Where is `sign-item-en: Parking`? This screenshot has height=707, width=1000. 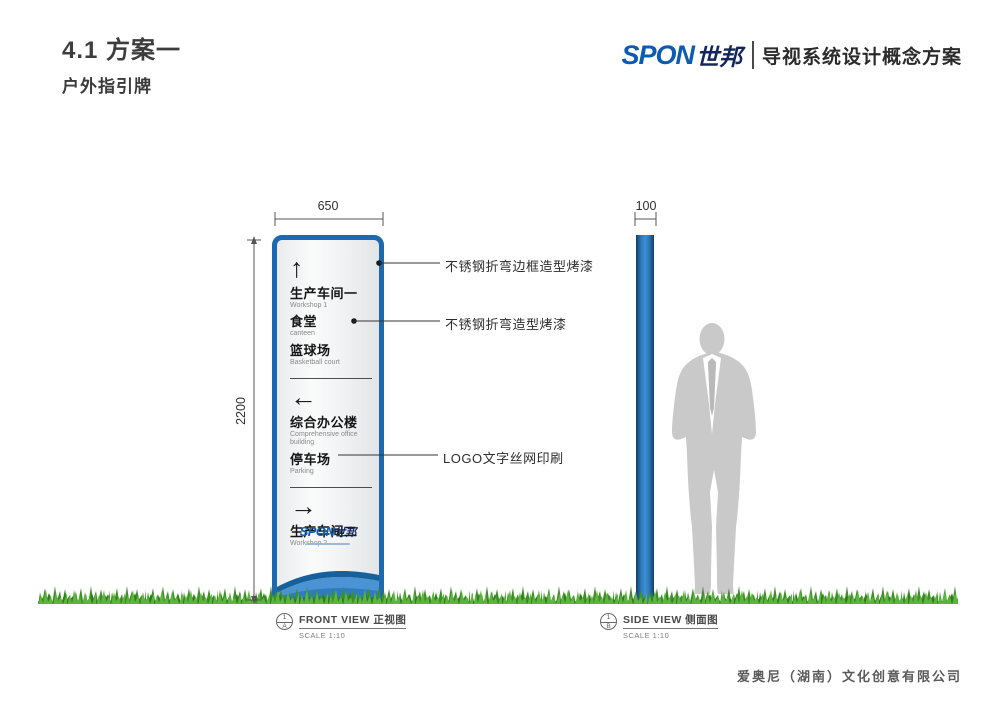 sign-item-en: Parking is located at coordinates (302, 471).